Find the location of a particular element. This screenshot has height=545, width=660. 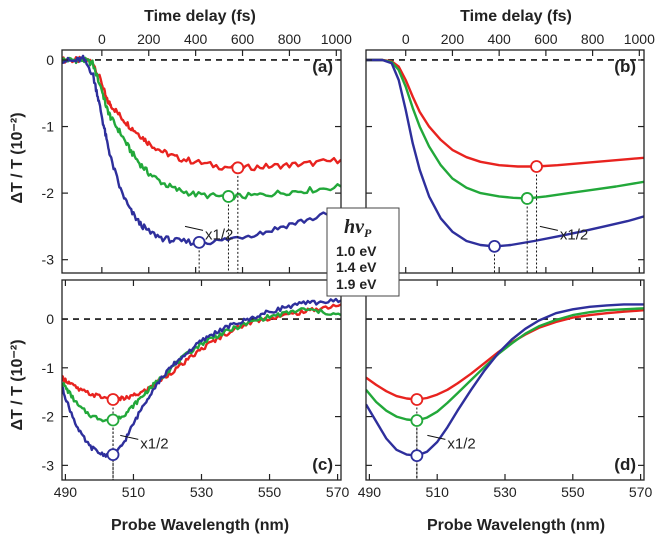

legend-title-sub: P is located at coordinates (368, 233).